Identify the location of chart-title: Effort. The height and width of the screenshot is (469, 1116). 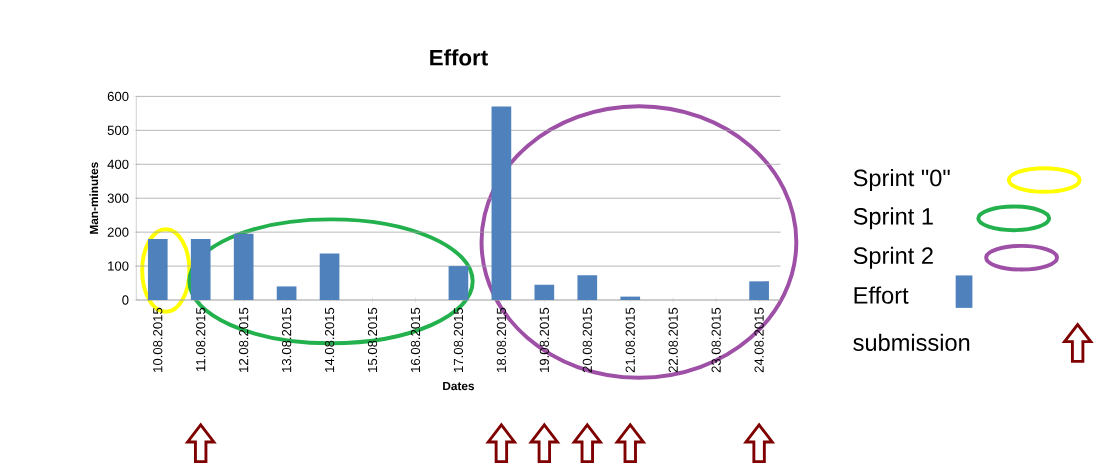
(459, 57).